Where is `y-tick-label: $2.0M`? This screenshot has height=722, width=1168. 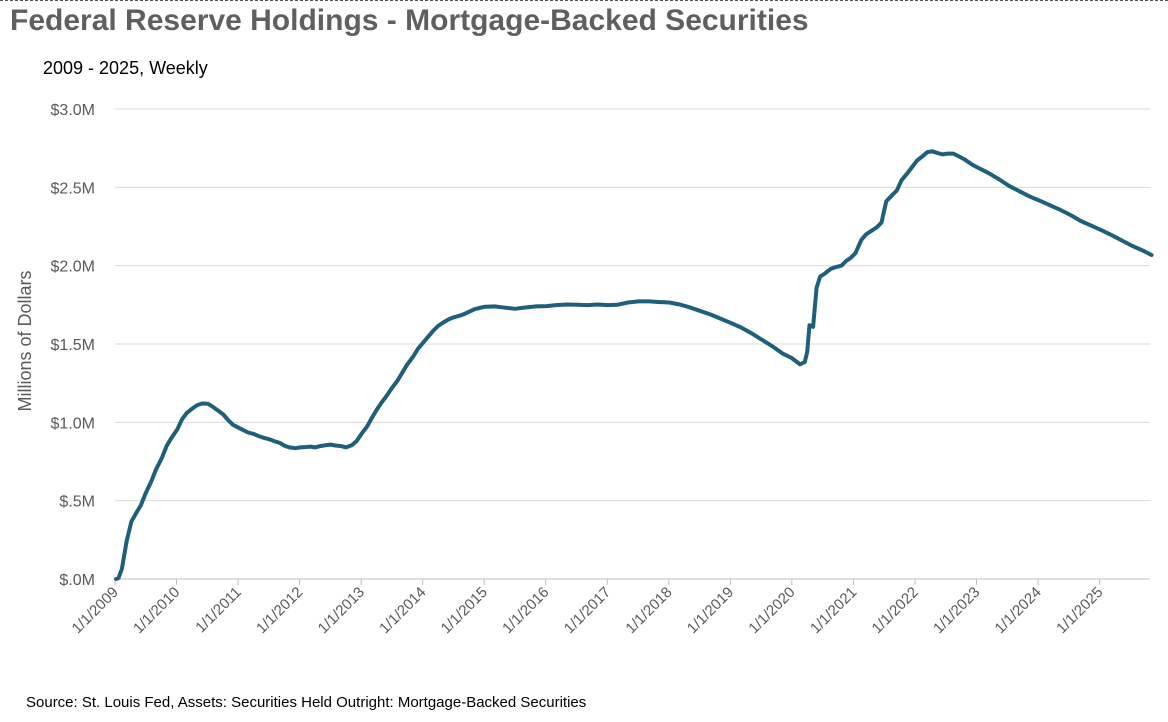
y-tick-label: $2.0M is located at coordinates (73, 267).